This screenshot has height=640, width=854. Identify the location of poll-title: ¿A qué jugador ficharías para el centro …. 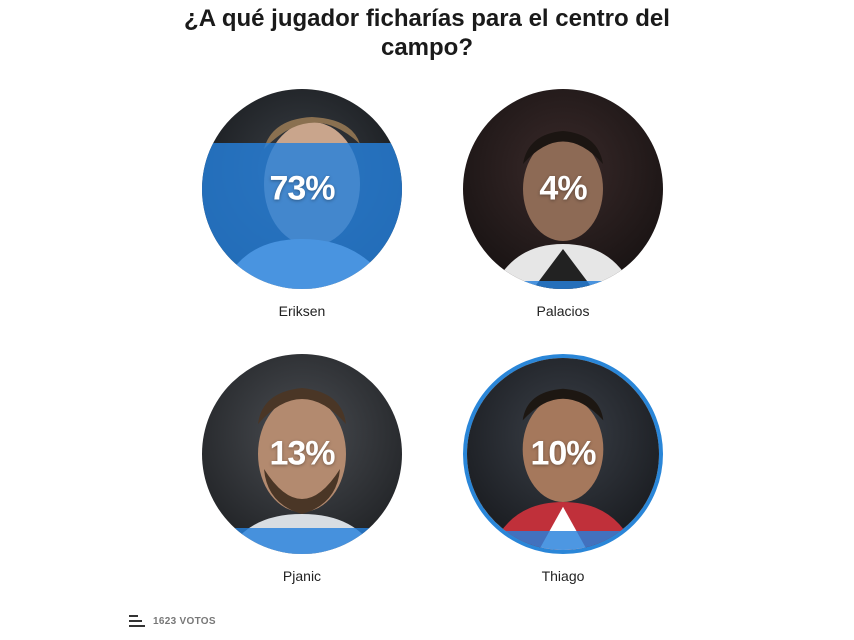
(427, 33).